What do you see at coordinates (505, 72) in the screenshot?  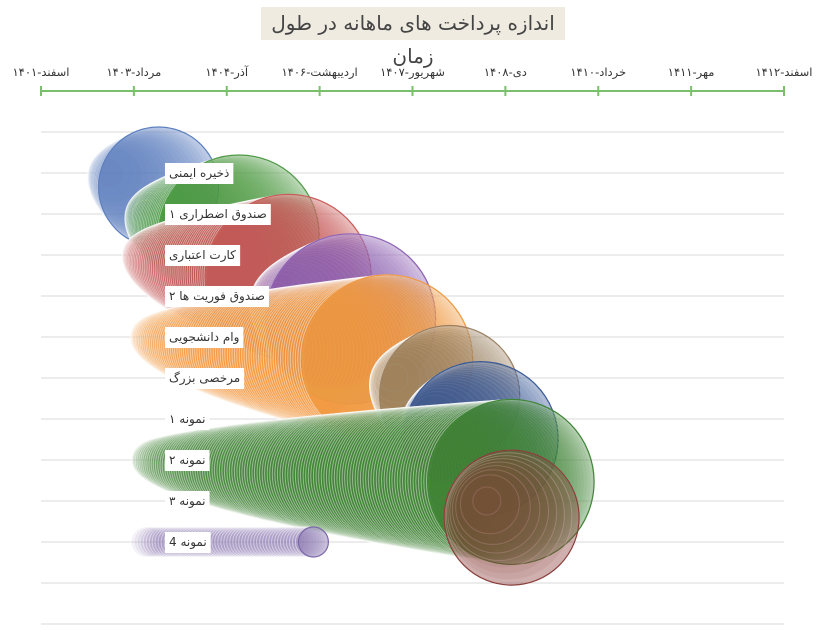 I see `x-tick-label: ۱۴۰۸-دی` at bounding box center [505, 72].